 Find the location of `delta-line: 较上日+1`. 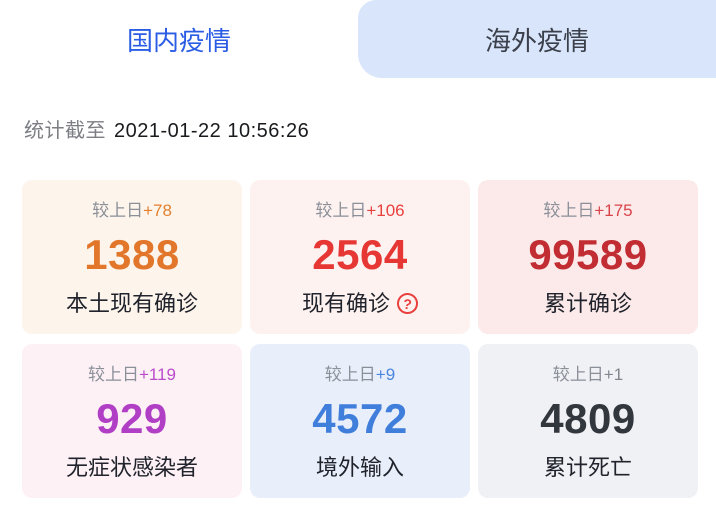

delta-line: 较上日+1 is located at coordinates (588, 374).